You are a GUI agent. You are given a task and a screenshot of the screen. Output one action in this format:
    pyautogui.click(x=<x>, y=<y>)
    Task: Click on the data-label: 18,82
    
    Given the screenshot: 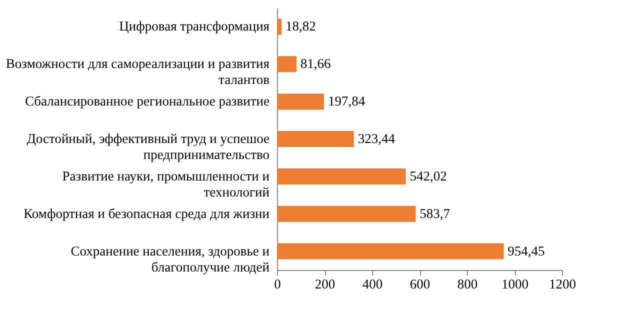 What is the action you would take?
    pyautogui.click(x=300, y=26)
    